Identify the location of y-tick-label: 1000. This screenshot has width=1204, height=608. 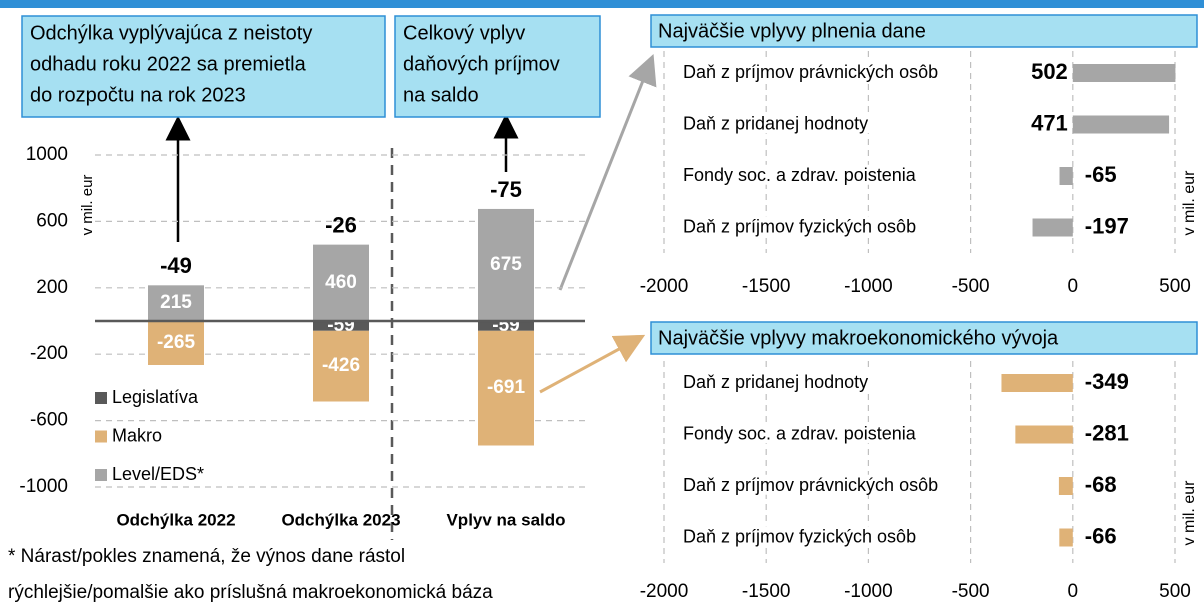
(47, 154).